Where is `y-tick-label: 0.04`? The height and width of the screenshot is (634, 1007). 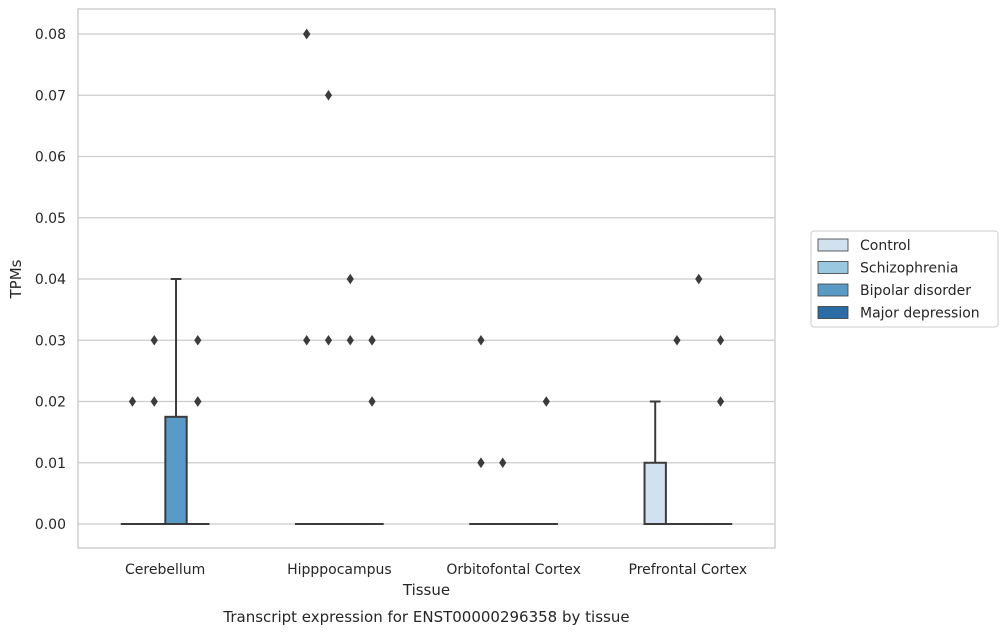 y-tick-label: 0.04 is located at coordinates (50, 280).